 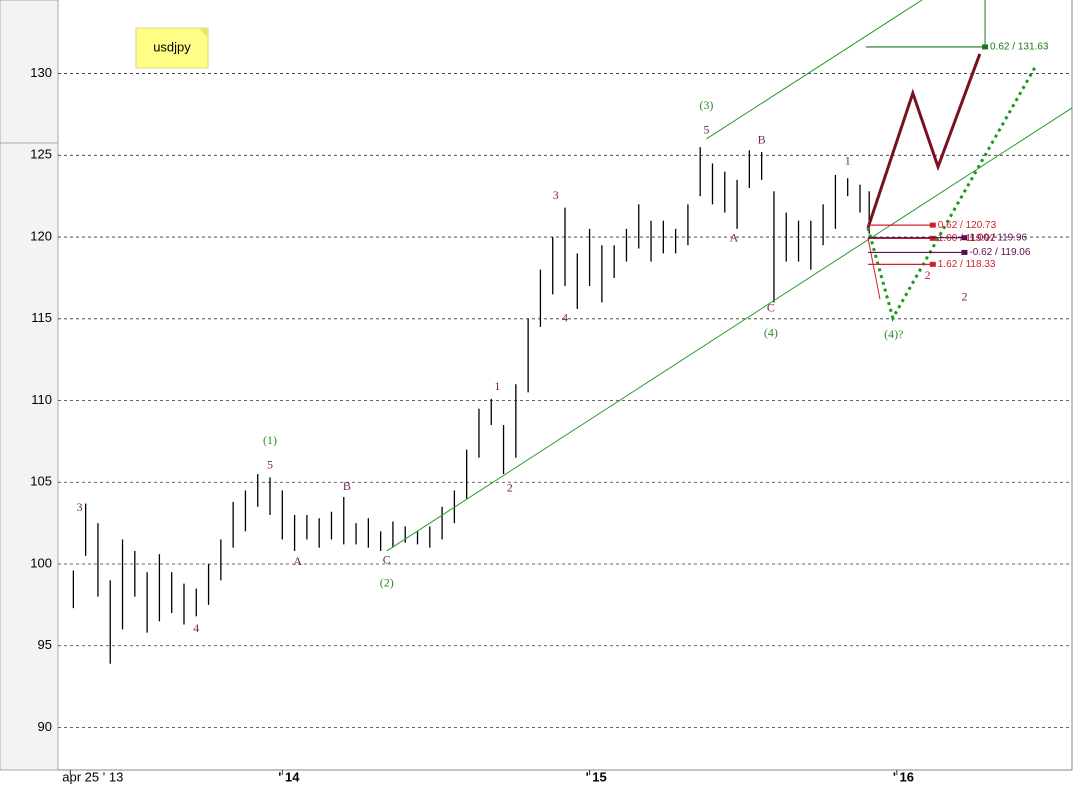 What do you see at coordinates (45, 644) in the screenshot?
I see `y-tick-label: 95` at bounding box center [45, 644].